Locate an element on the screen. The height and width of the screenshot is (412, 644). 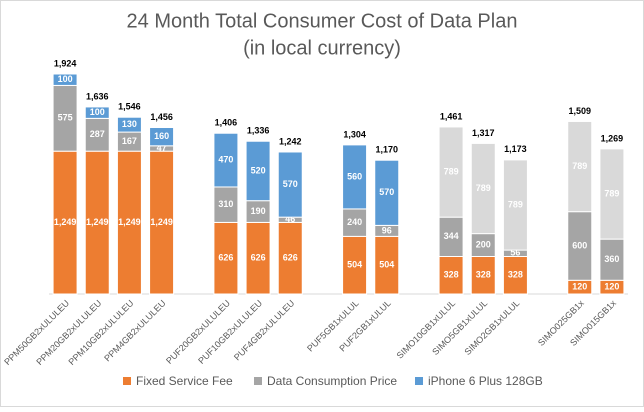
data-label: 344 is located at coordinates (451, 236).